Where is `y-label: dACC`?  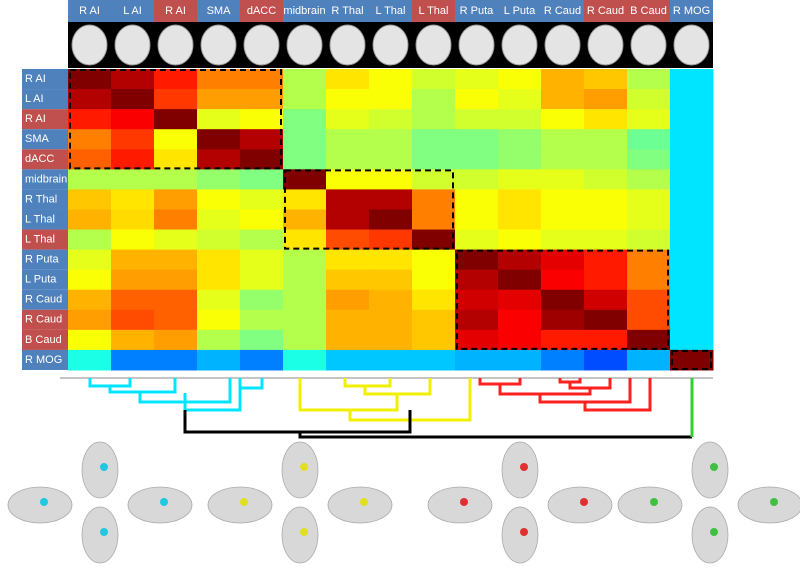 y-label: dACC is located at coordinates (39, 159).